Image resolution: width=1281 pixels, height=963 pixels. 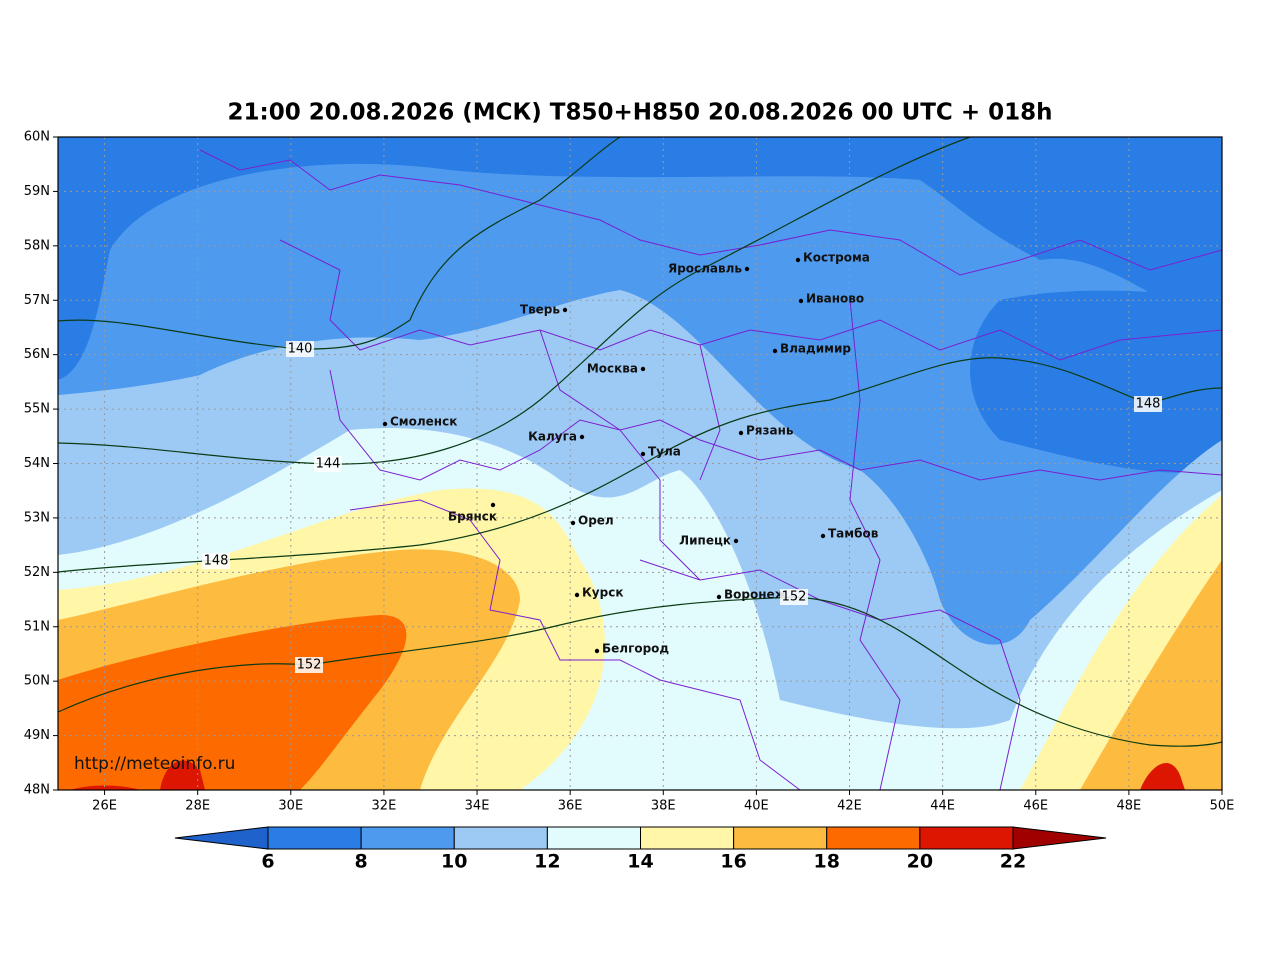 What do you see at coordinates (705, 541) in the screenshot?
I see `city-label: Липецк` at bounding box center [705, 541].